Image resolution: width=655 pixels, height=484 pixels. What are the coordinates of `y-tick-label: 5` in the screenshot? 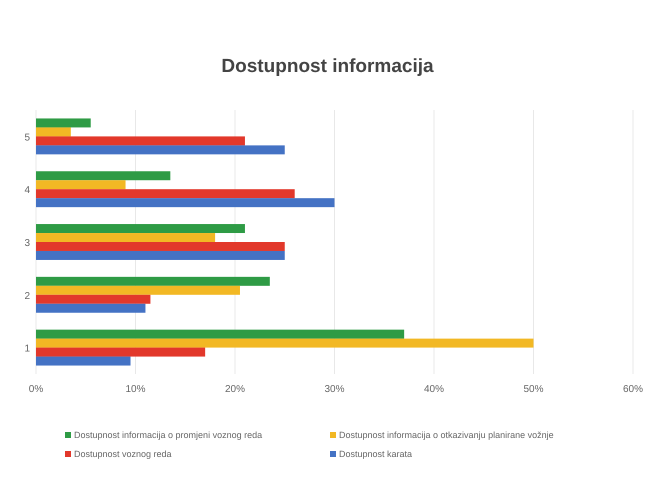 It's located at (27, 138).